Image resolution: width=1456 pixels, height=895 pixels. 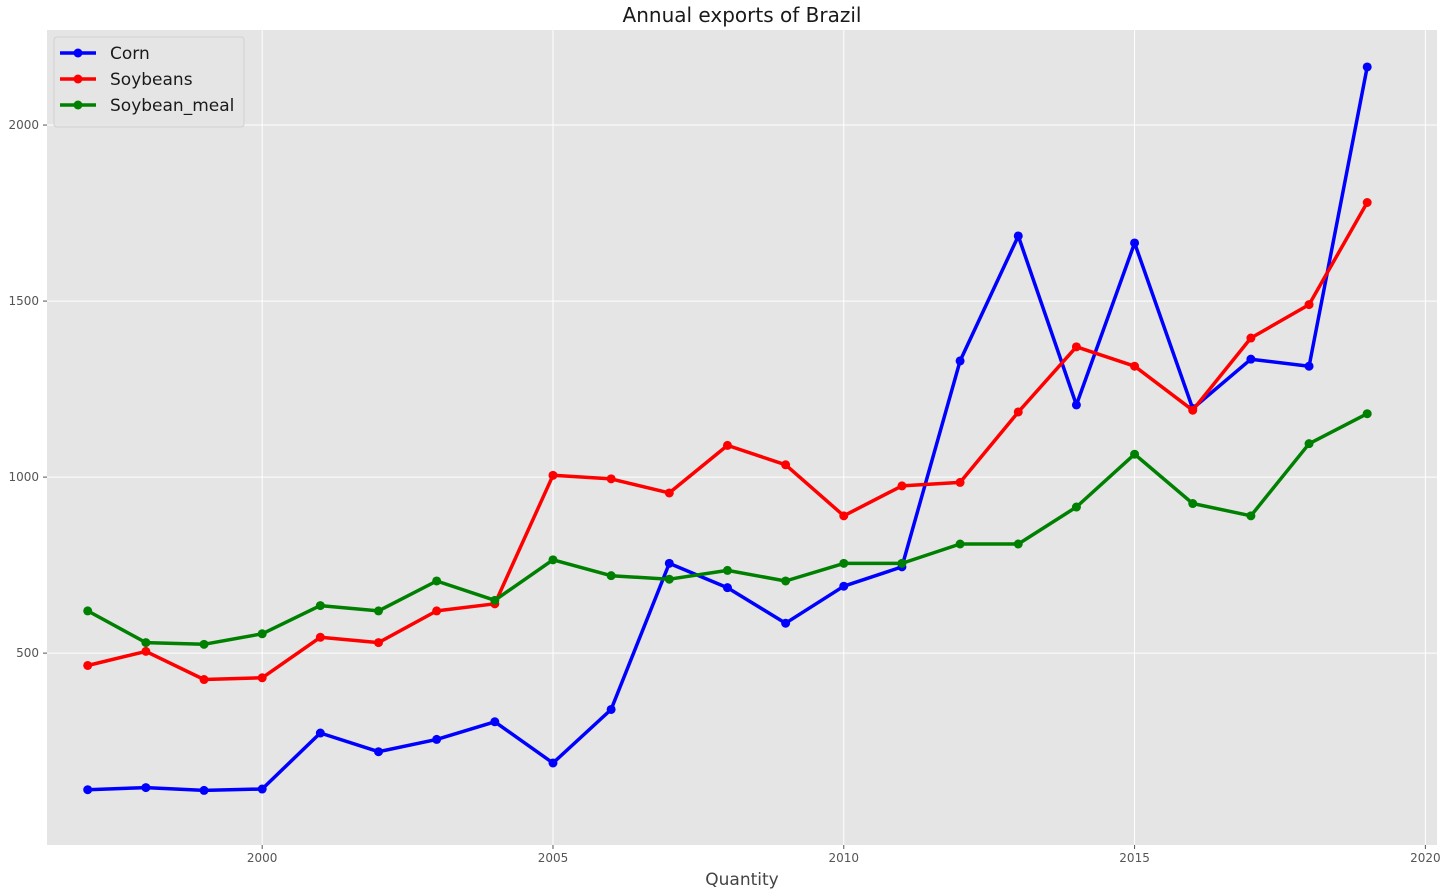 I want to click on chart-title: Annual exports of Brazil, so click(x=742, y=15).